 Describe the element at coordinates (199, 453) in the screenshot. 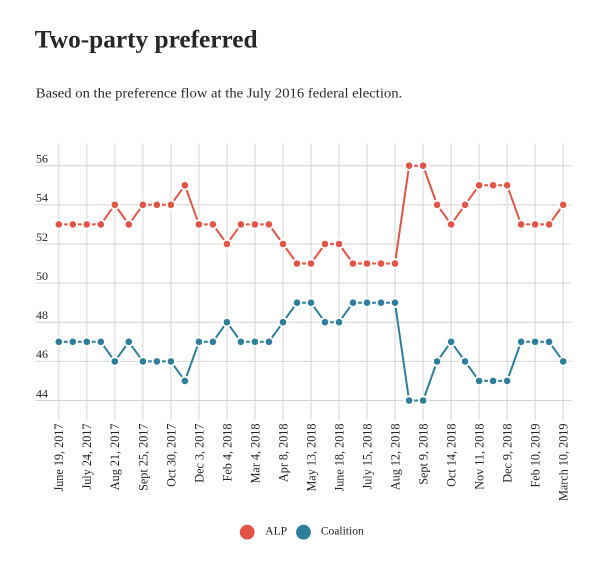

I see `svg-text: Dec 3, 2017` at that location.